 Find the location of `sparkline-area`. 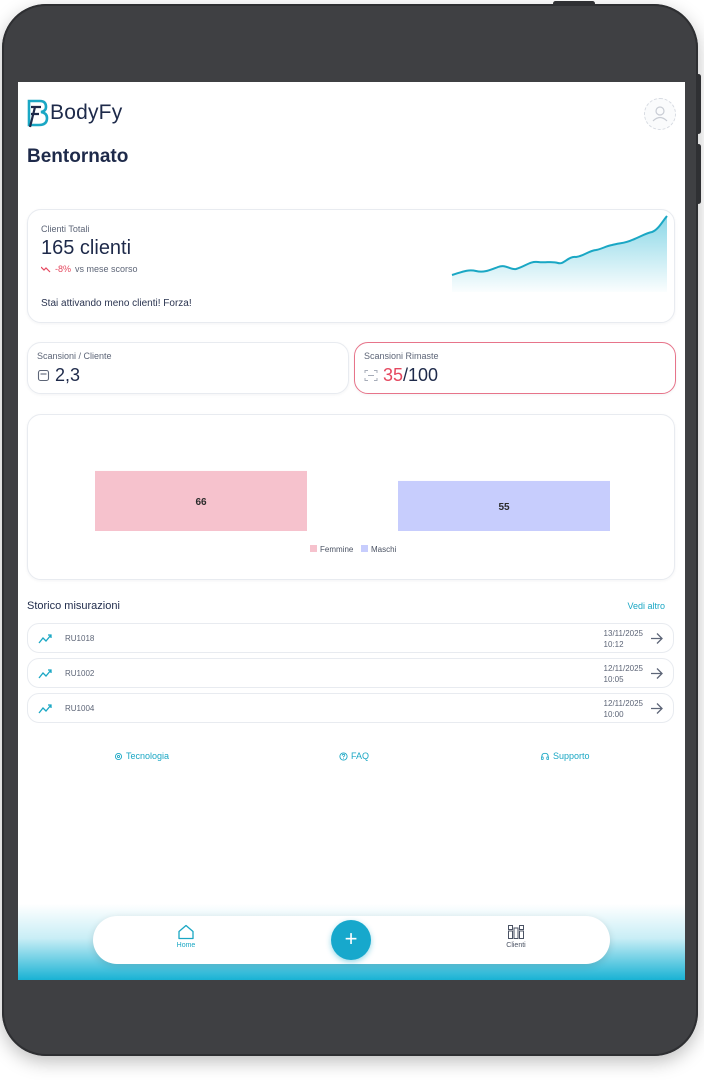

sparkline-area is located at coordinates (559, 254).